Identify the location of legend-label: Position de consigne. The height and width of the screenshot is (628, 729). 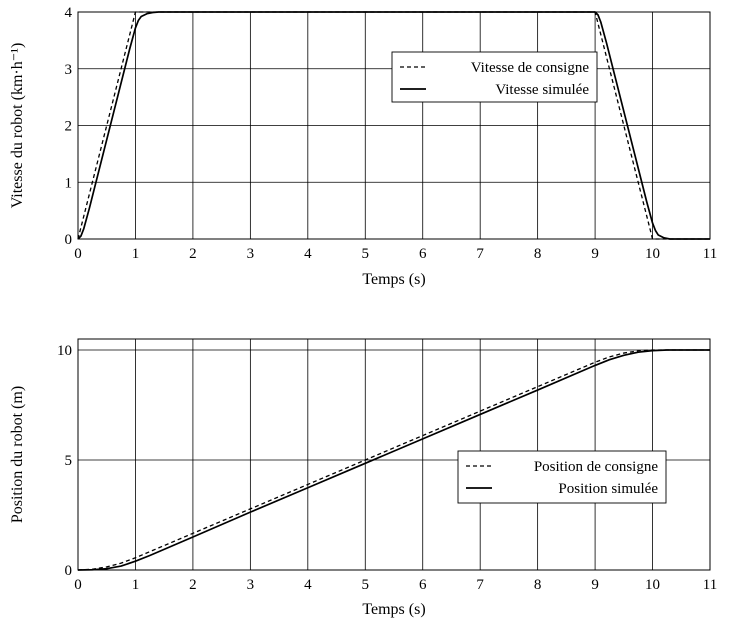
(596, 467).